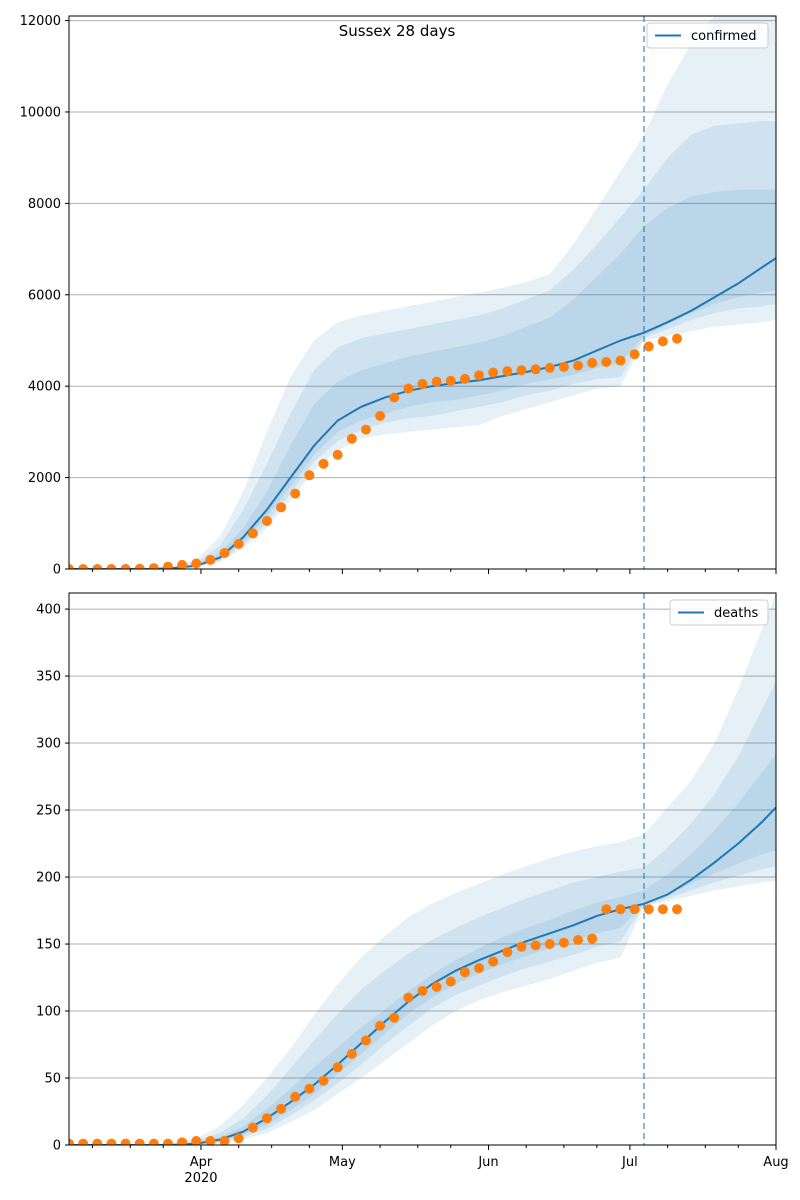 This screenshot has width=800, height=1200. What do you see at coordinates (200, 1178) in the screenshot?
I see `x-tick-sublabel: 2020` at bounding box center [200, 1178].